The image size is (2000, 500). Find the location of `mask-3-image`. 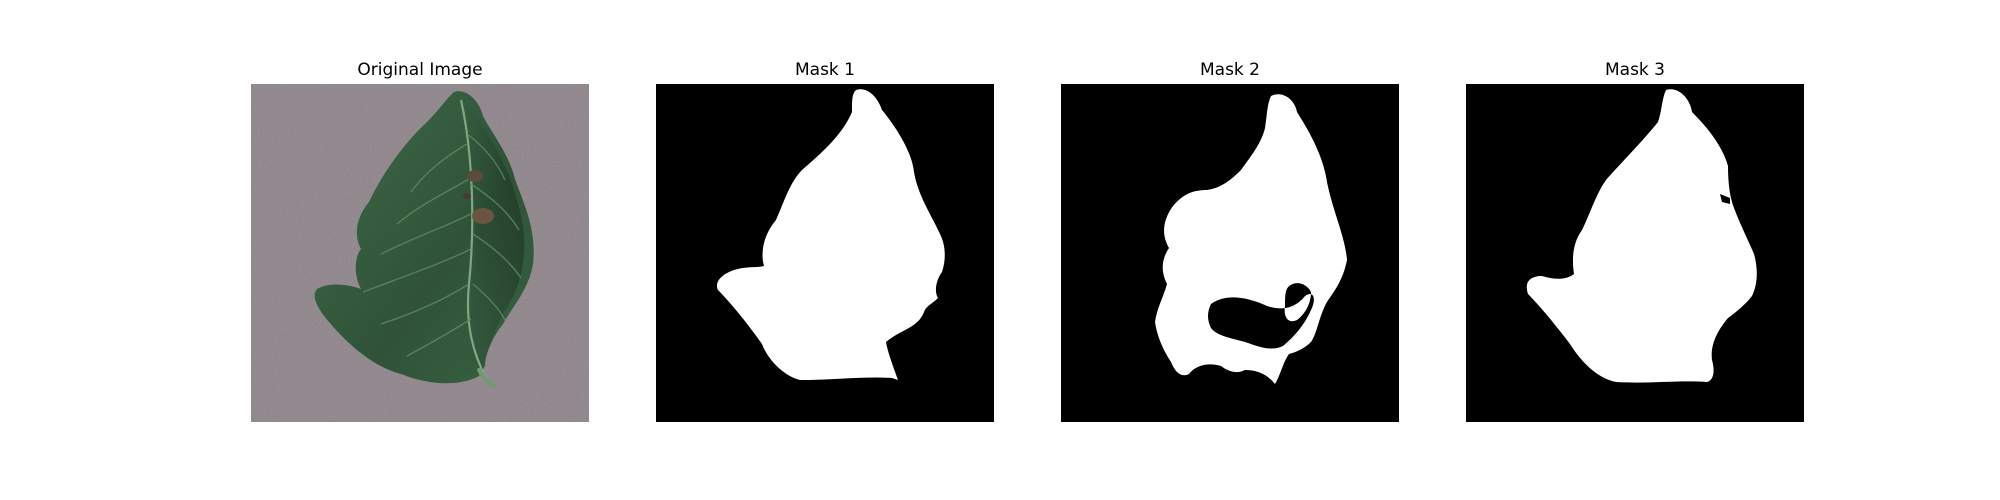

mask-3-image is located at coordinates (1635, 253).